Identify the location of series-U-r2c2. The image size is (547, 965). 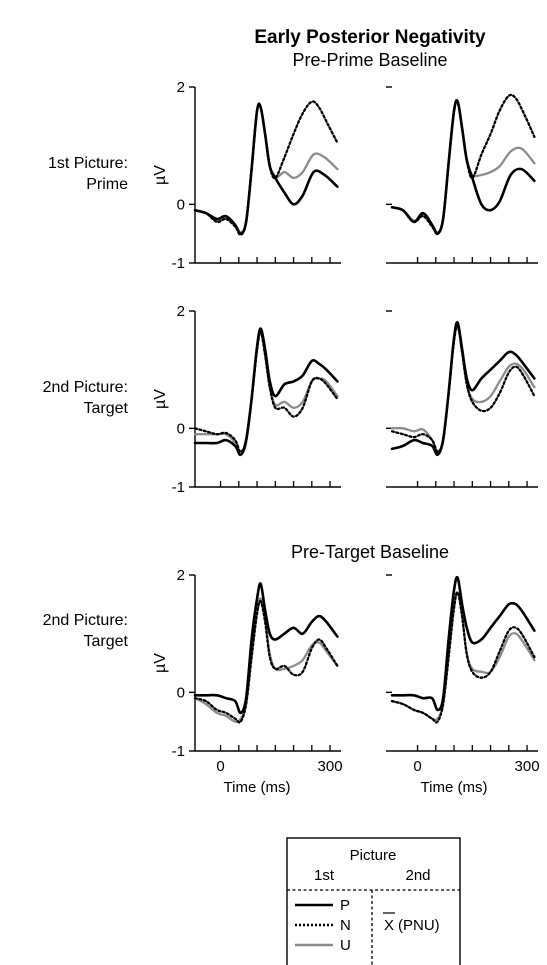
(463, 388).